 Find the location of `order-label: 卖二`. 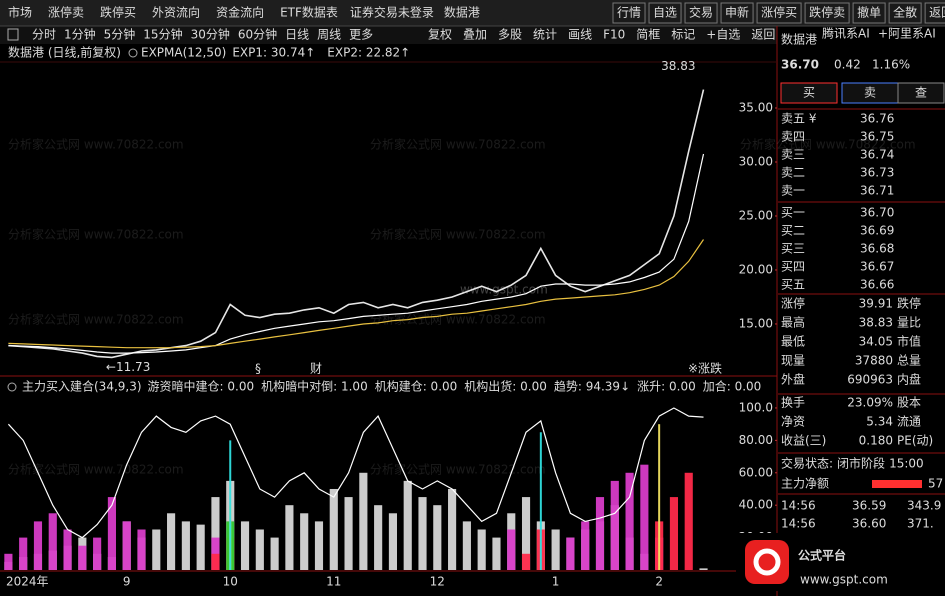

order-label: 卖二 is located at coordinates (793, 173).